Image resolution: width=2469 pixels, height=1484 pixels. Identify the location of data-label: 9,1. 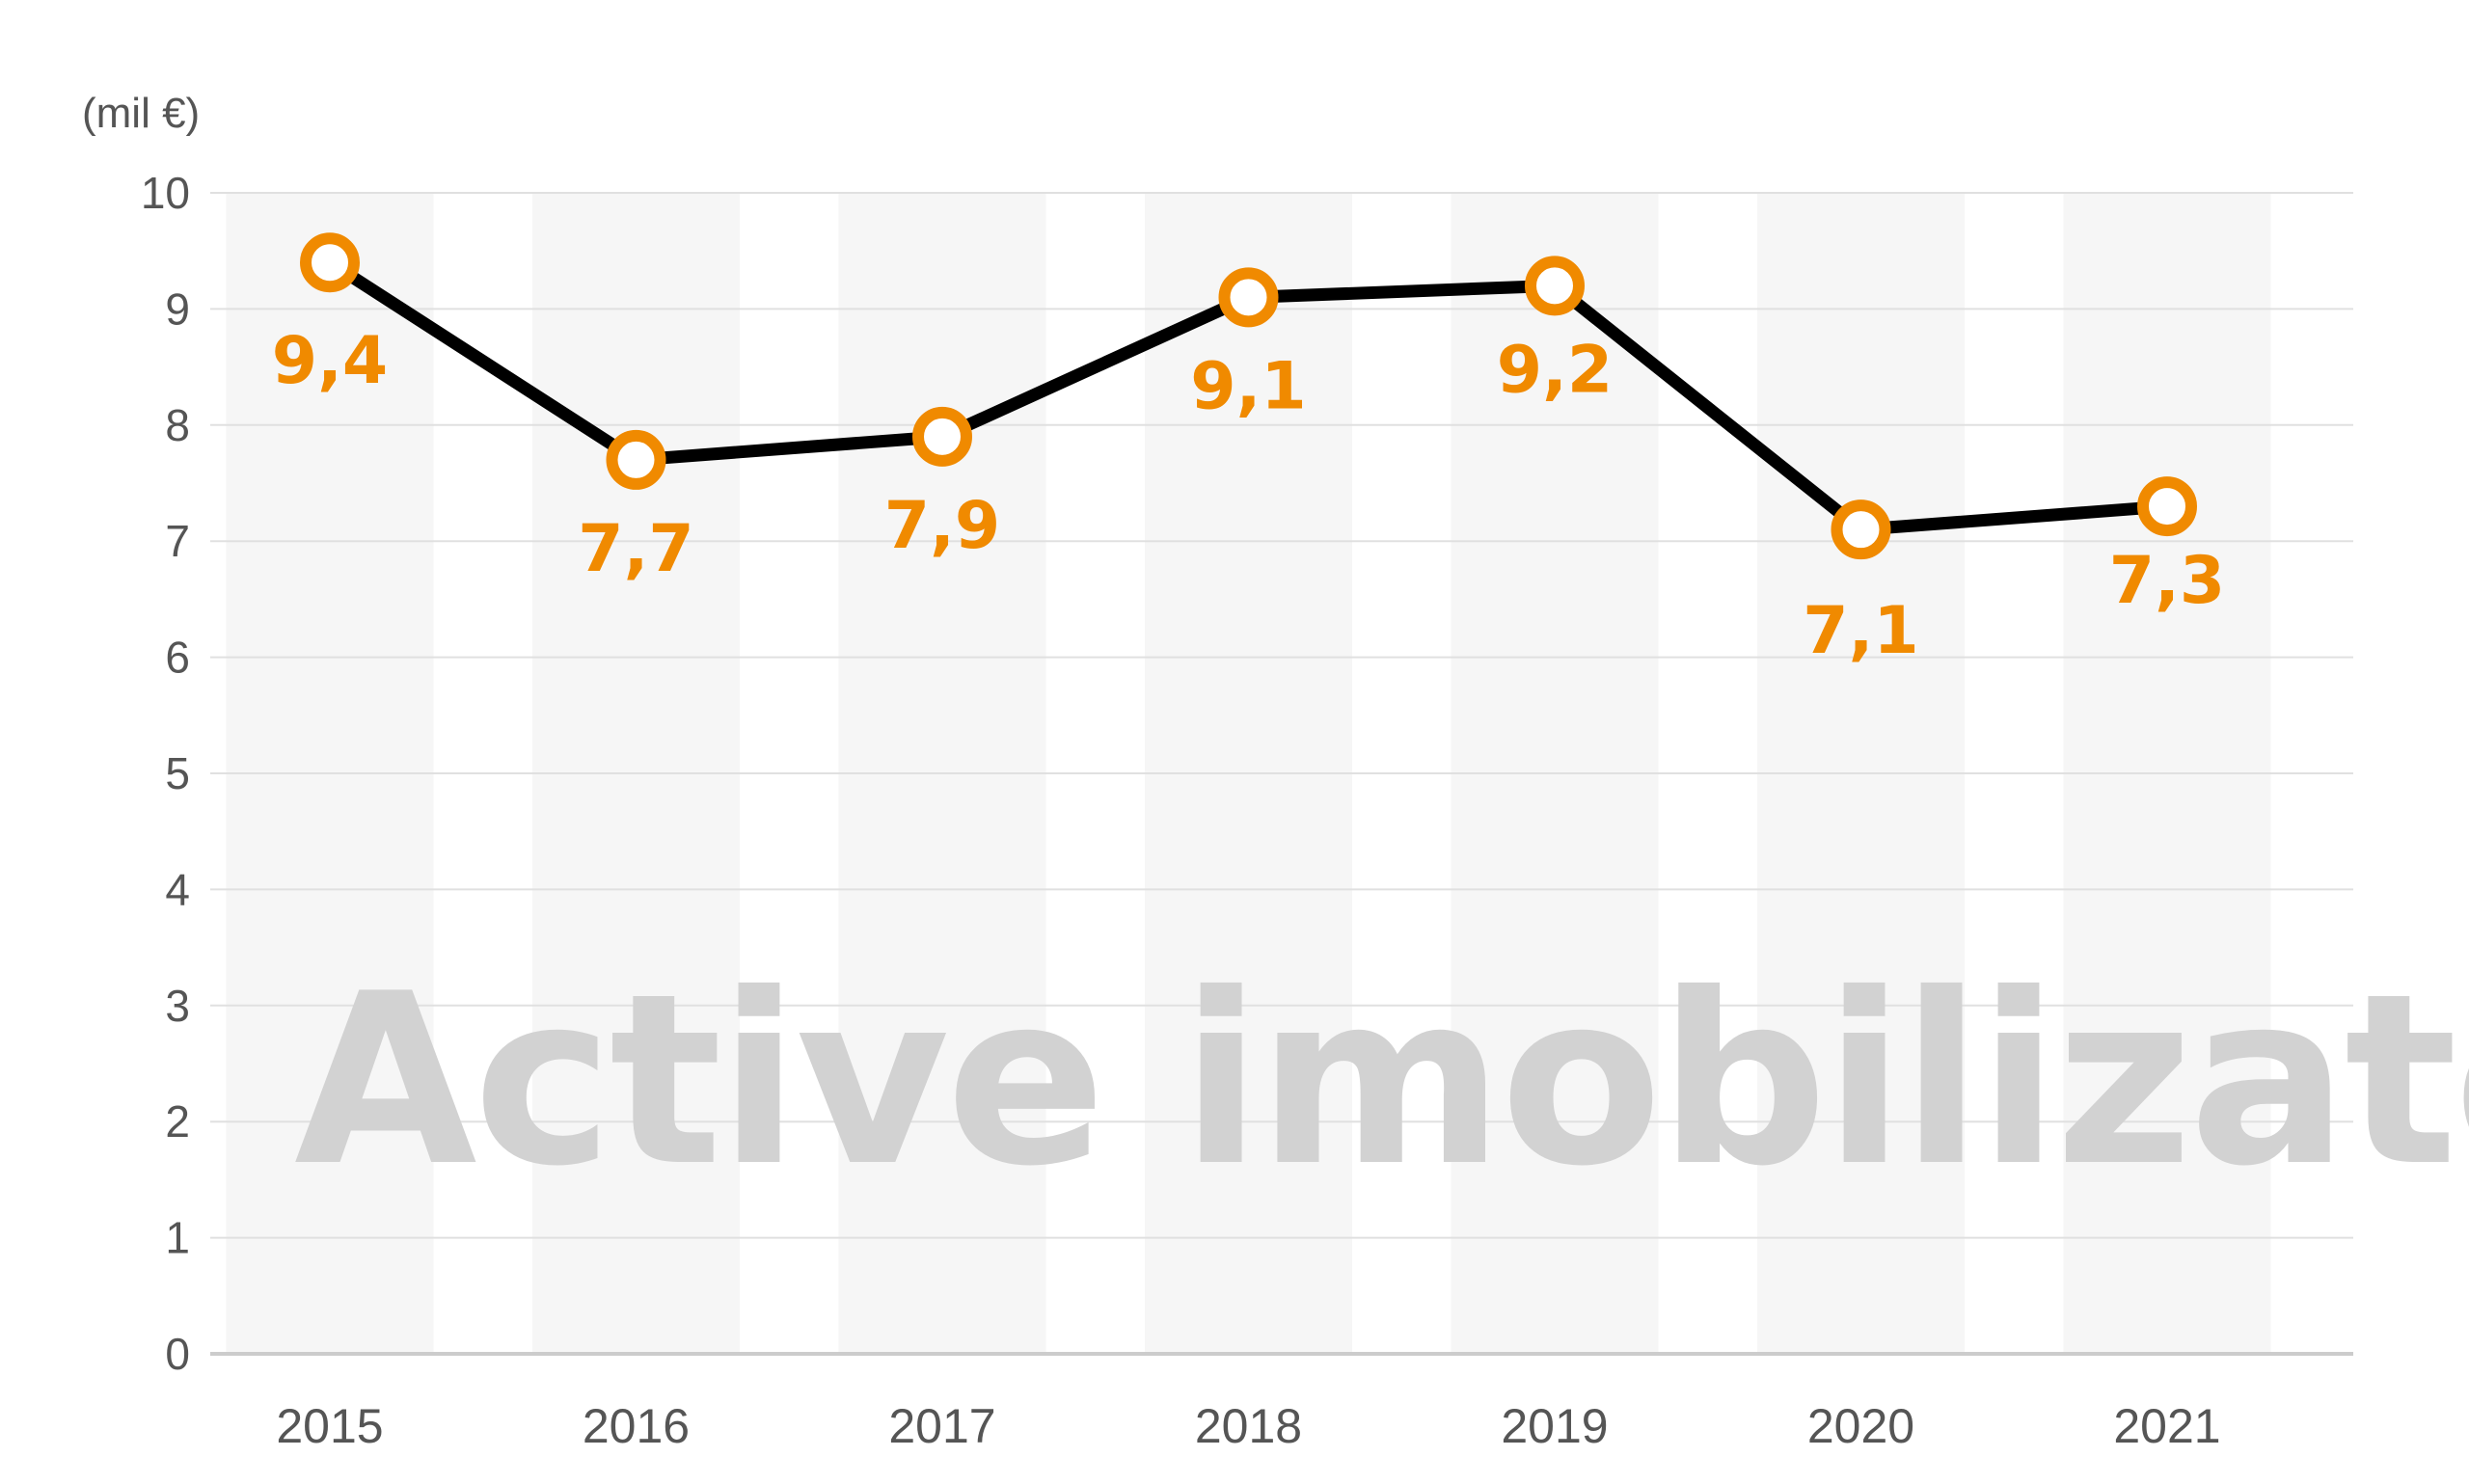
(1248, 386).